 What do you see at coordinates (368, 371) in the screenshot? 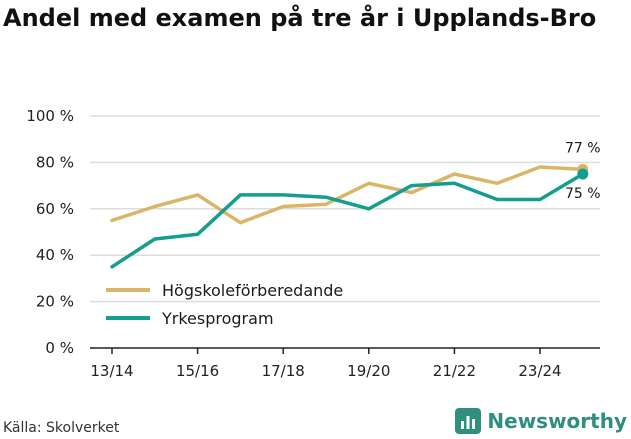
I see `x-tick-label: 19/20` at bounding box center [368, 371].